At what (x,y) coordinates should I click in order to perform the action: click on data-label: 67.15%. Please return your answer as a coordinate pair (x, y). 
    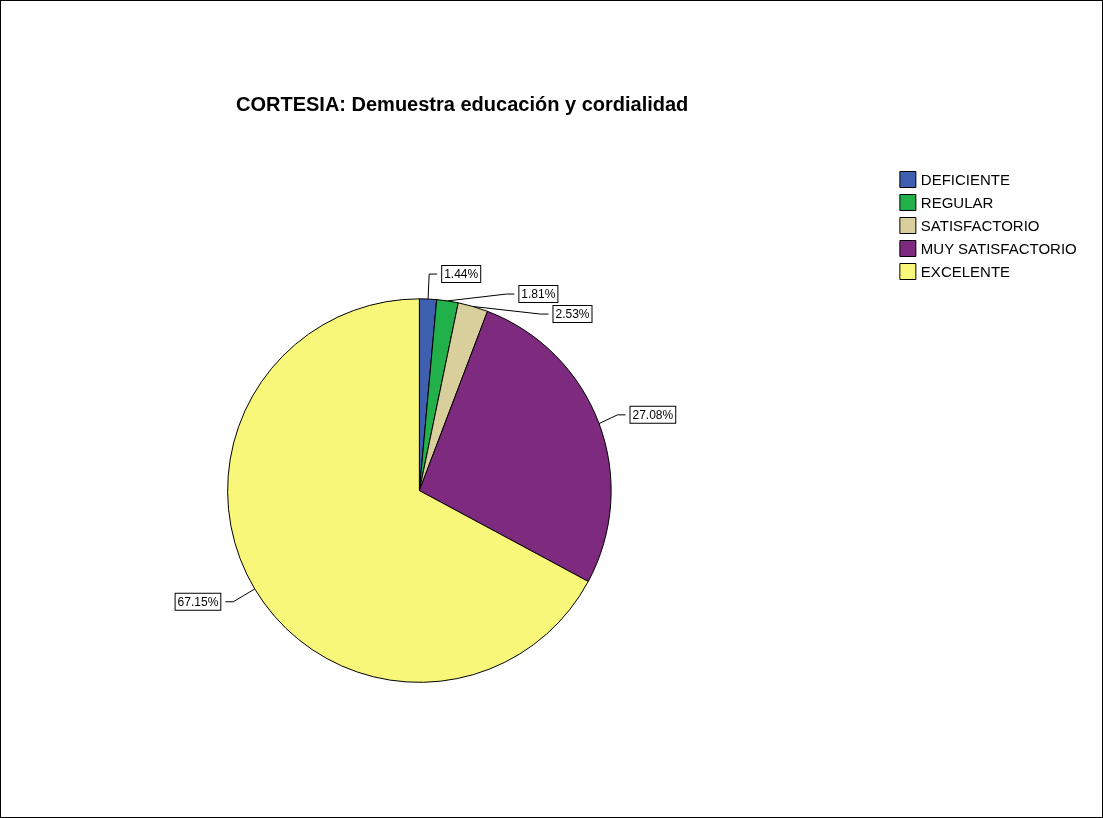
    Looking at the image, I should click on (198, 601).